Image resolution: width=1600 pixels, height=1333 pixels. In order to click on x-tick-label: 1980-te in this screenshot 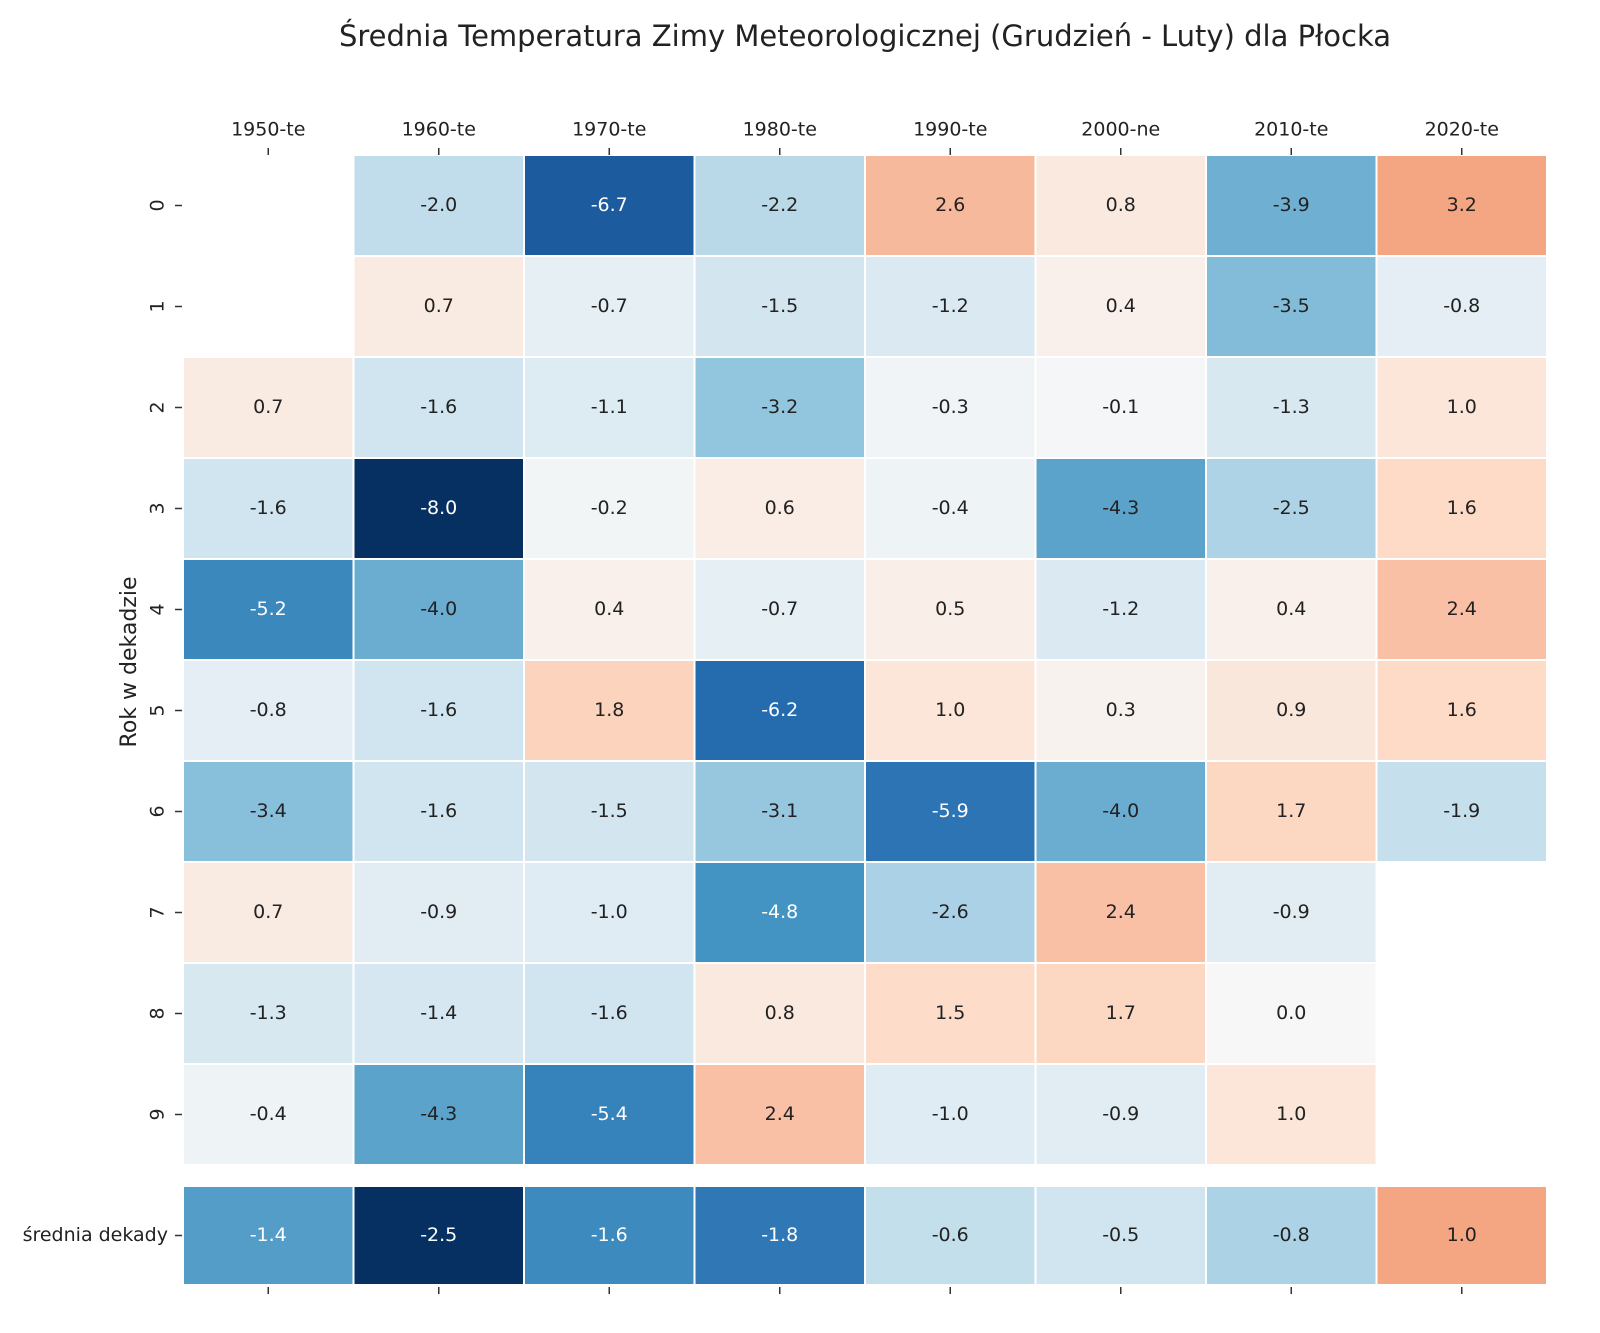, I will do `click(780, 130)`.